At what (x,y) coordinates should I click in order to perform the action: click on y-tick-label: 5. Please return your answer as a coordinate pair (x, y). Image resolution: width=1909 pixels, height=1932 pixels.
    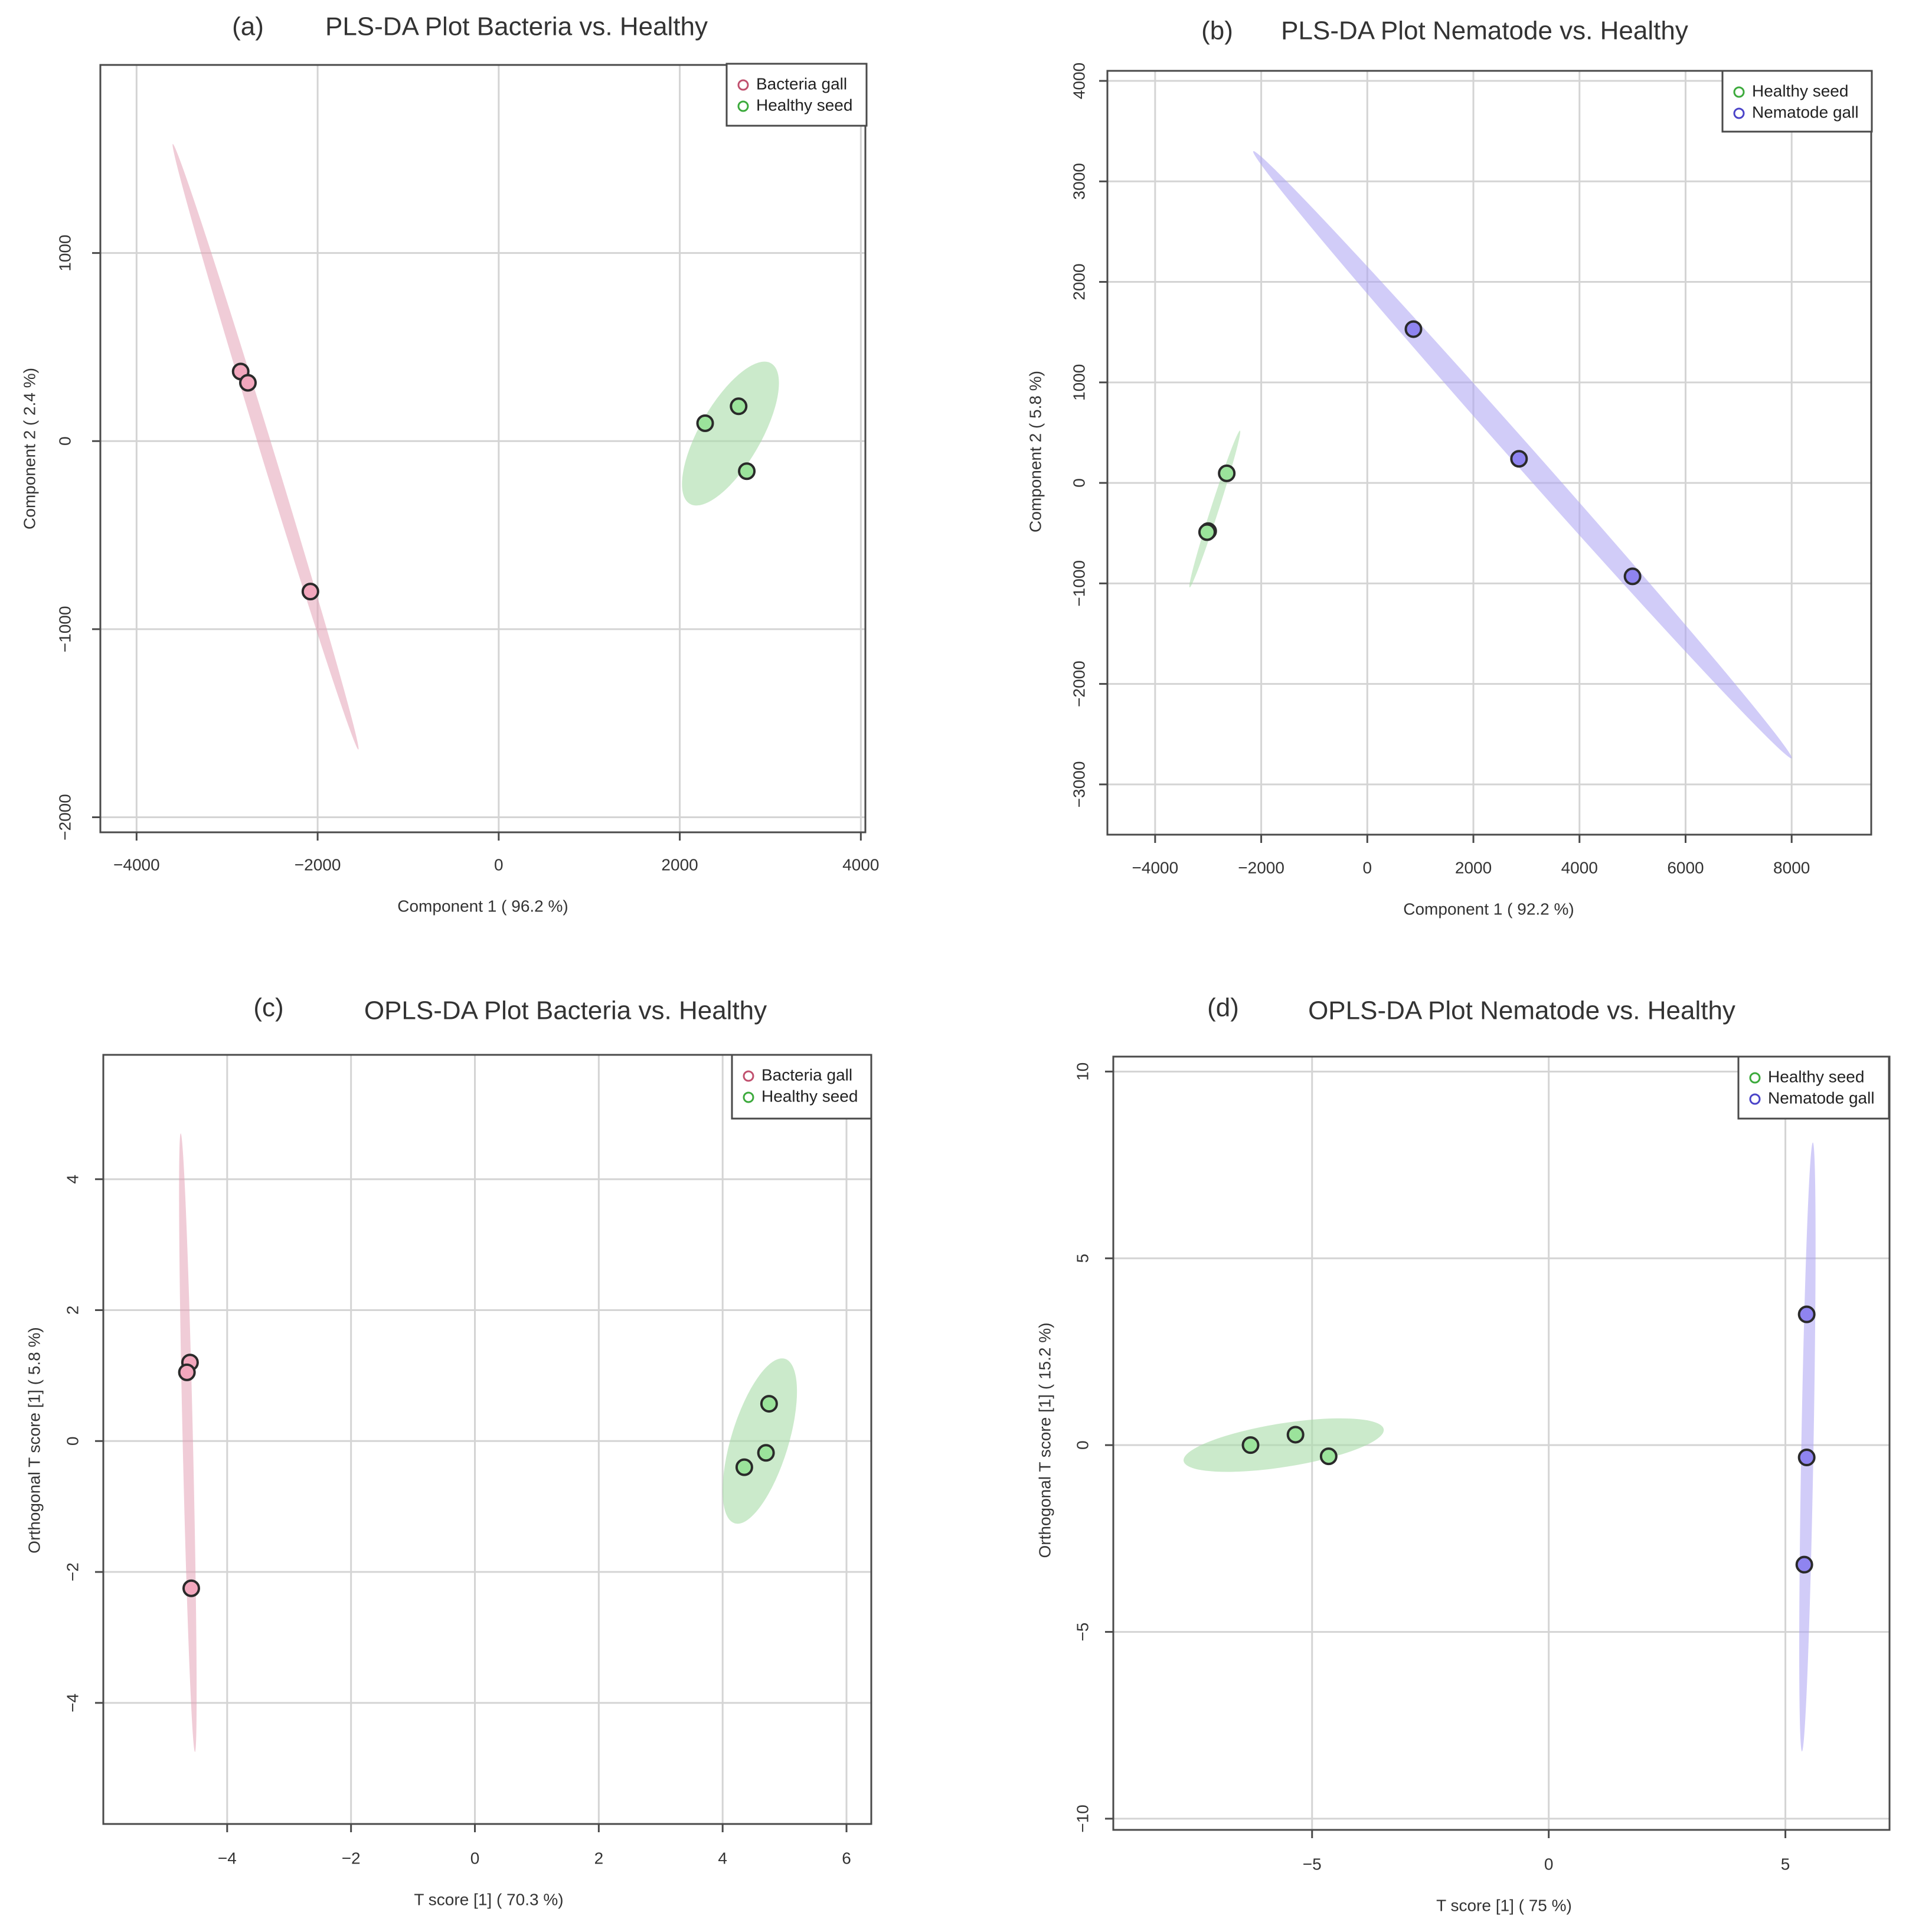
    Looking at the image, I should click on (1082, 1258).